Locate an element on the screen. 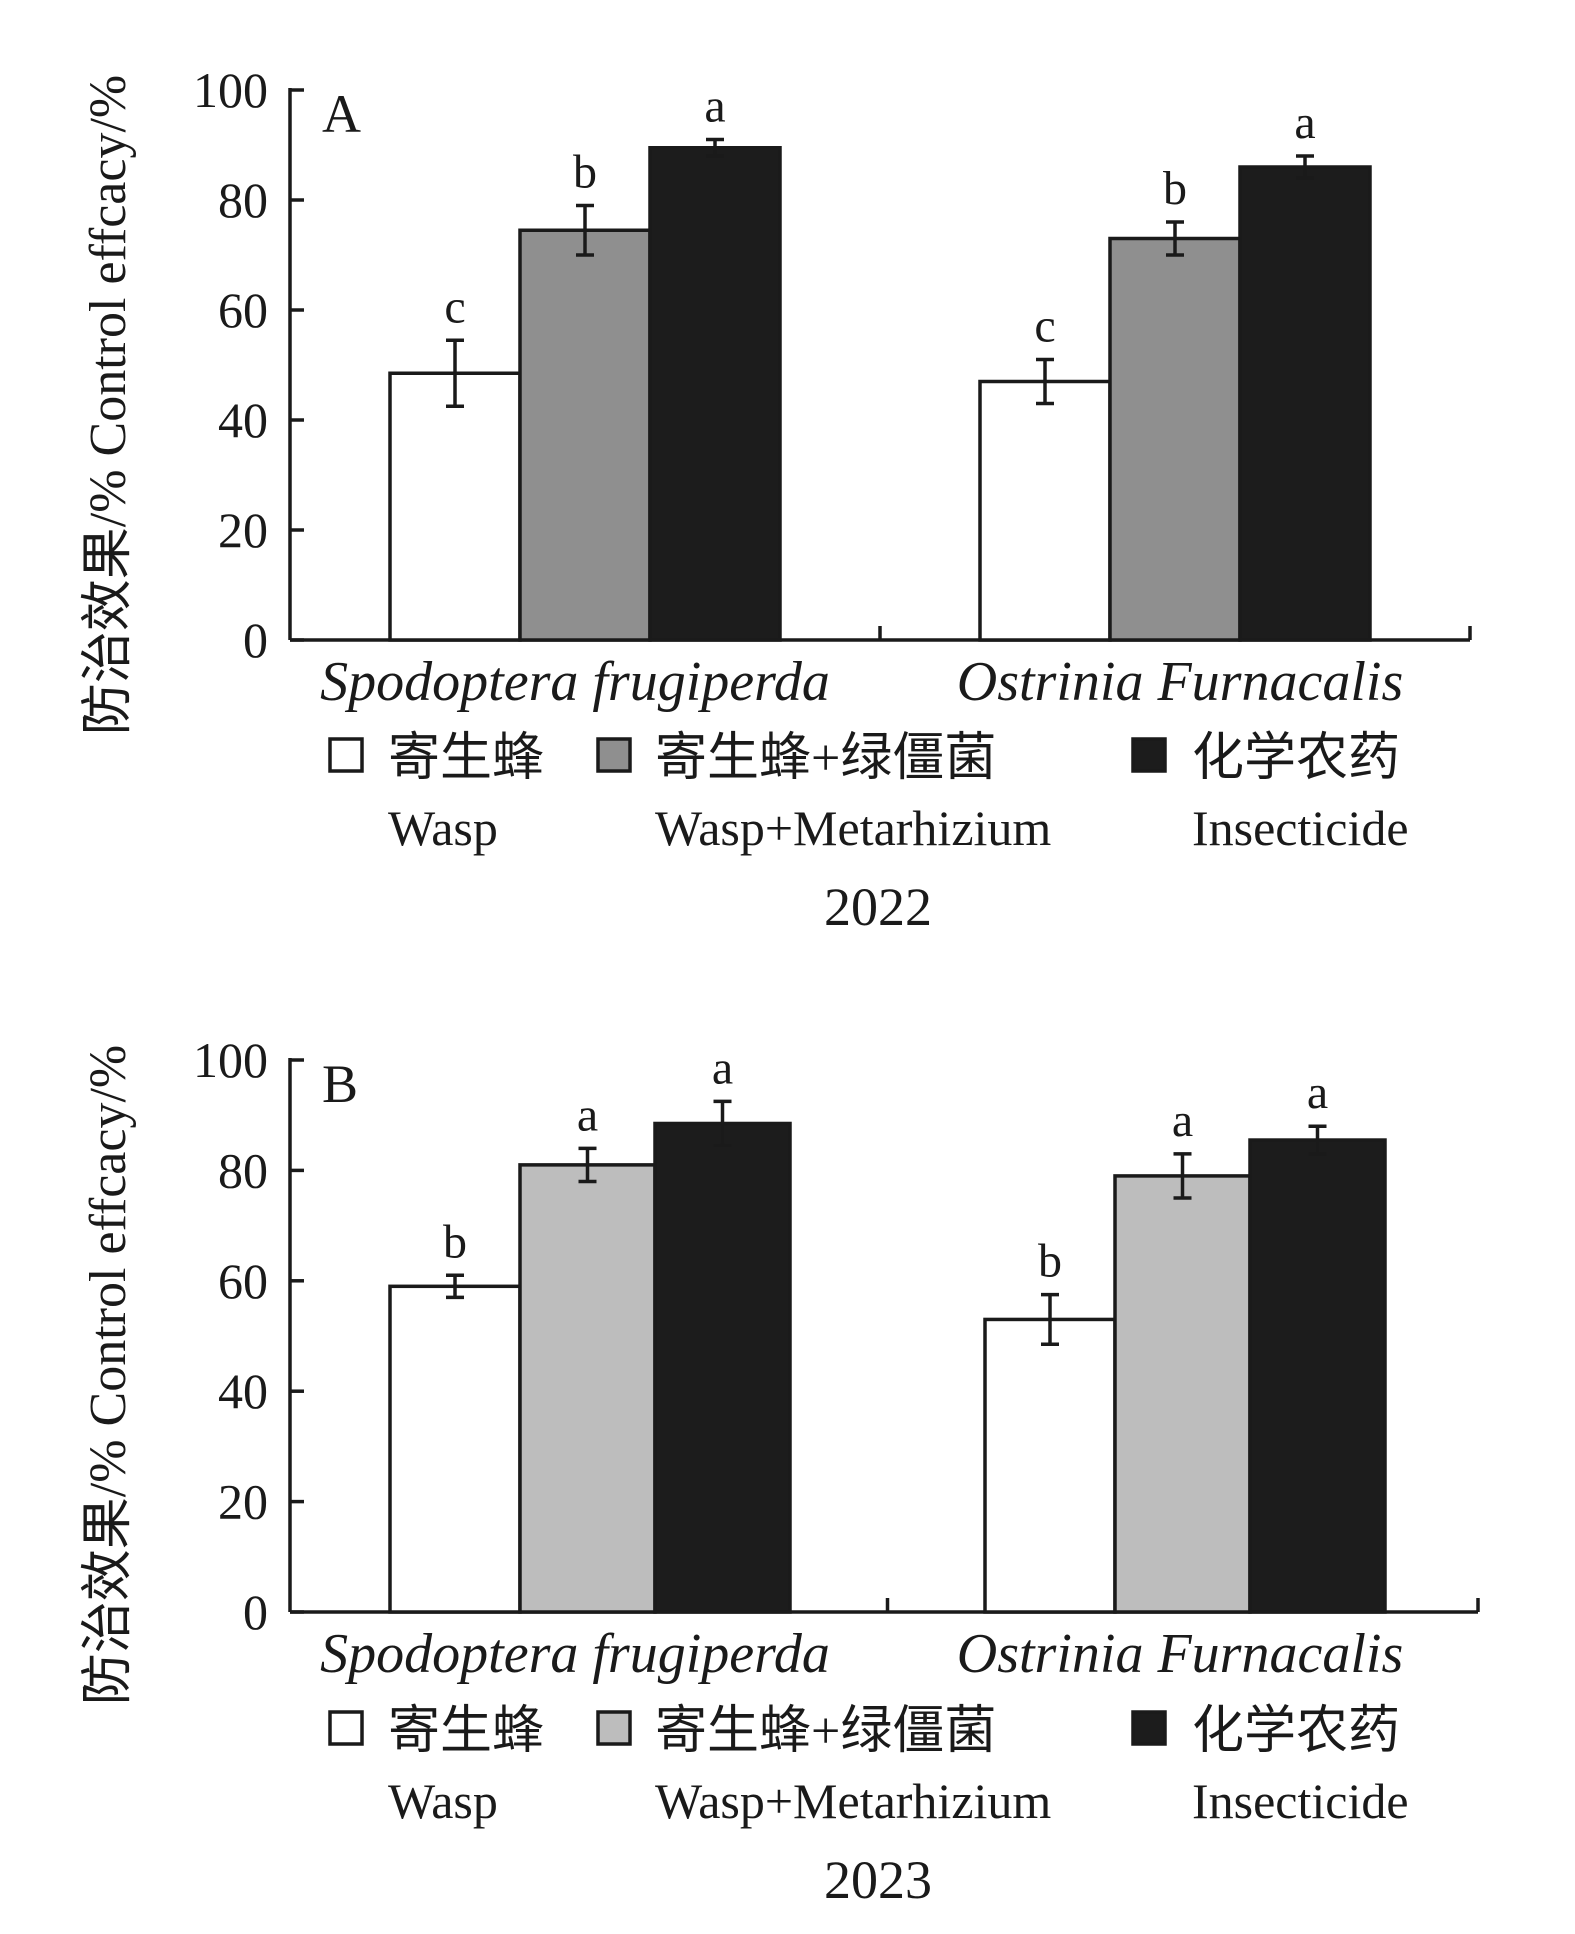 This screenshot has height=1934, width=1575. panel-caption: 2022 is located at coordinates (878, 907).